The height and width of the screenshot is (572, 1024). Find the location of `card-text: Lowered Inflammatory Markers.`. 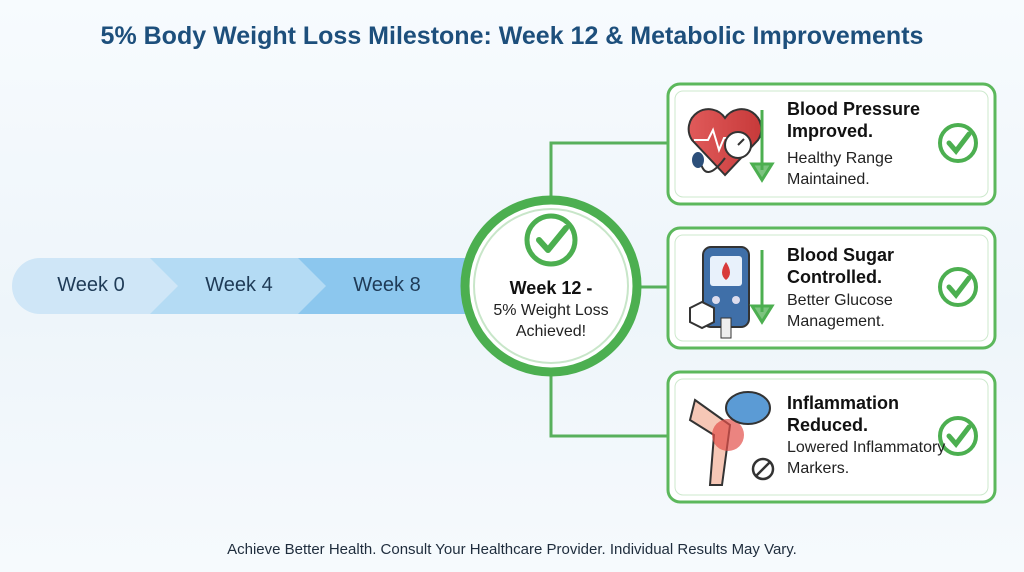

card-text: Lowered Inflammatory Markers. is located at coordinates (866, 458).